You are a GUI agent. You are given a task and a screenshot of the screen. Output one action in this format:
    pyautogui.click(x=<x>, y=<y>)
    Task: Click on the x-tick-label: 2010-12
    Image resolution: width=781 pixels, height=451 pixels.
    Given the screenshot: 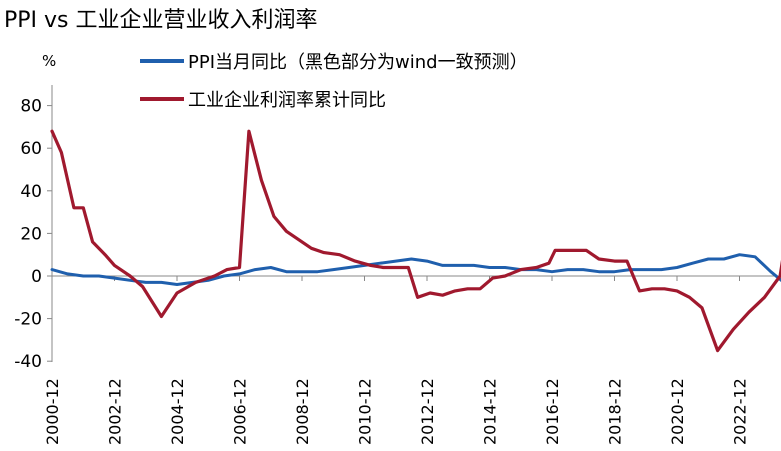 What is the action you would take?
    pyautogui.click(x=365, y=411)
    